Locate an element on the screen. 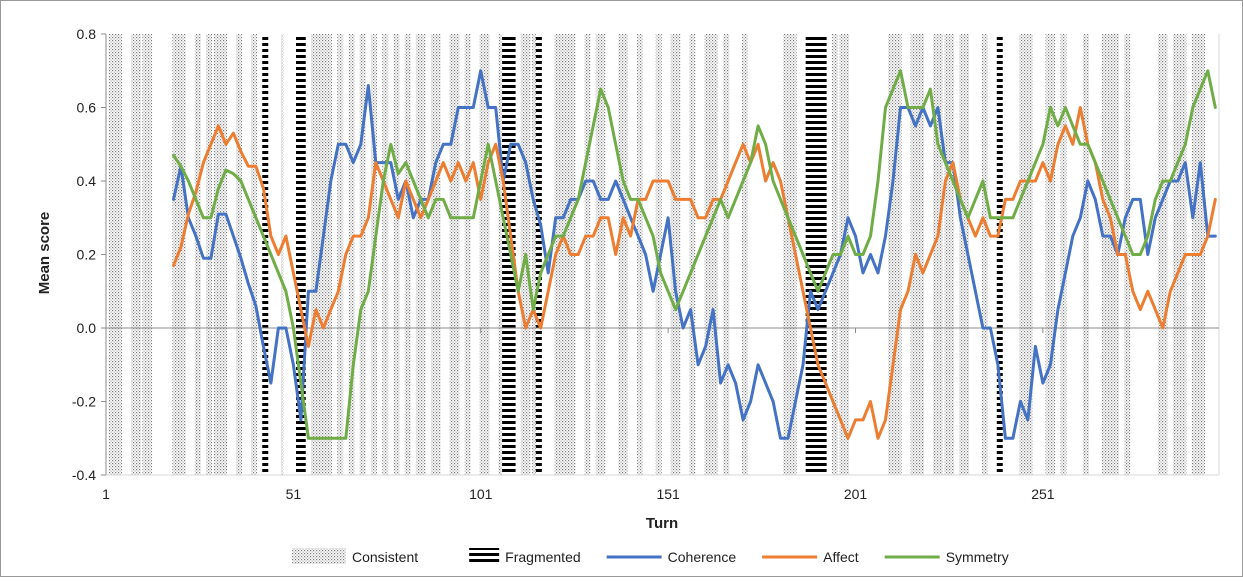 This screenshot has height=581, width=1243. x-tick-label: 251 is located at coordinates (1043, 494).